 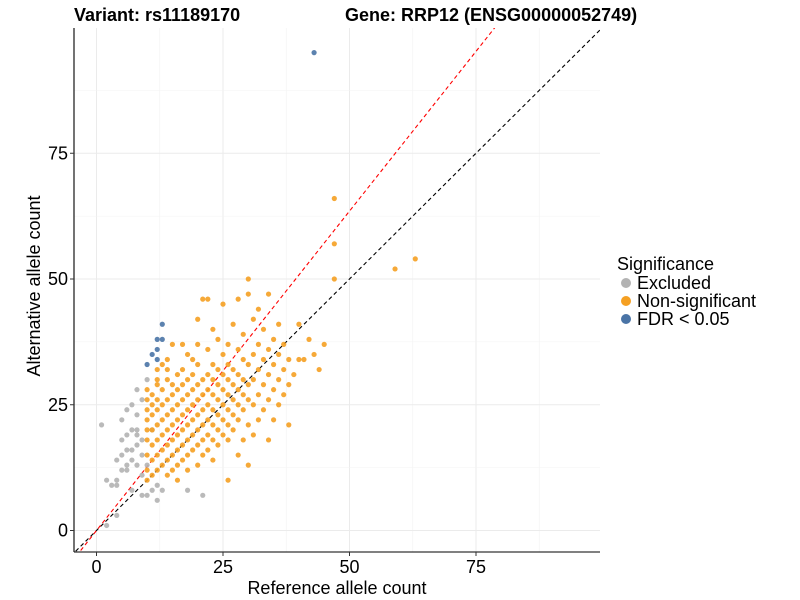 I want to click on x-tick-label: 25, so click(x=223, y=567).